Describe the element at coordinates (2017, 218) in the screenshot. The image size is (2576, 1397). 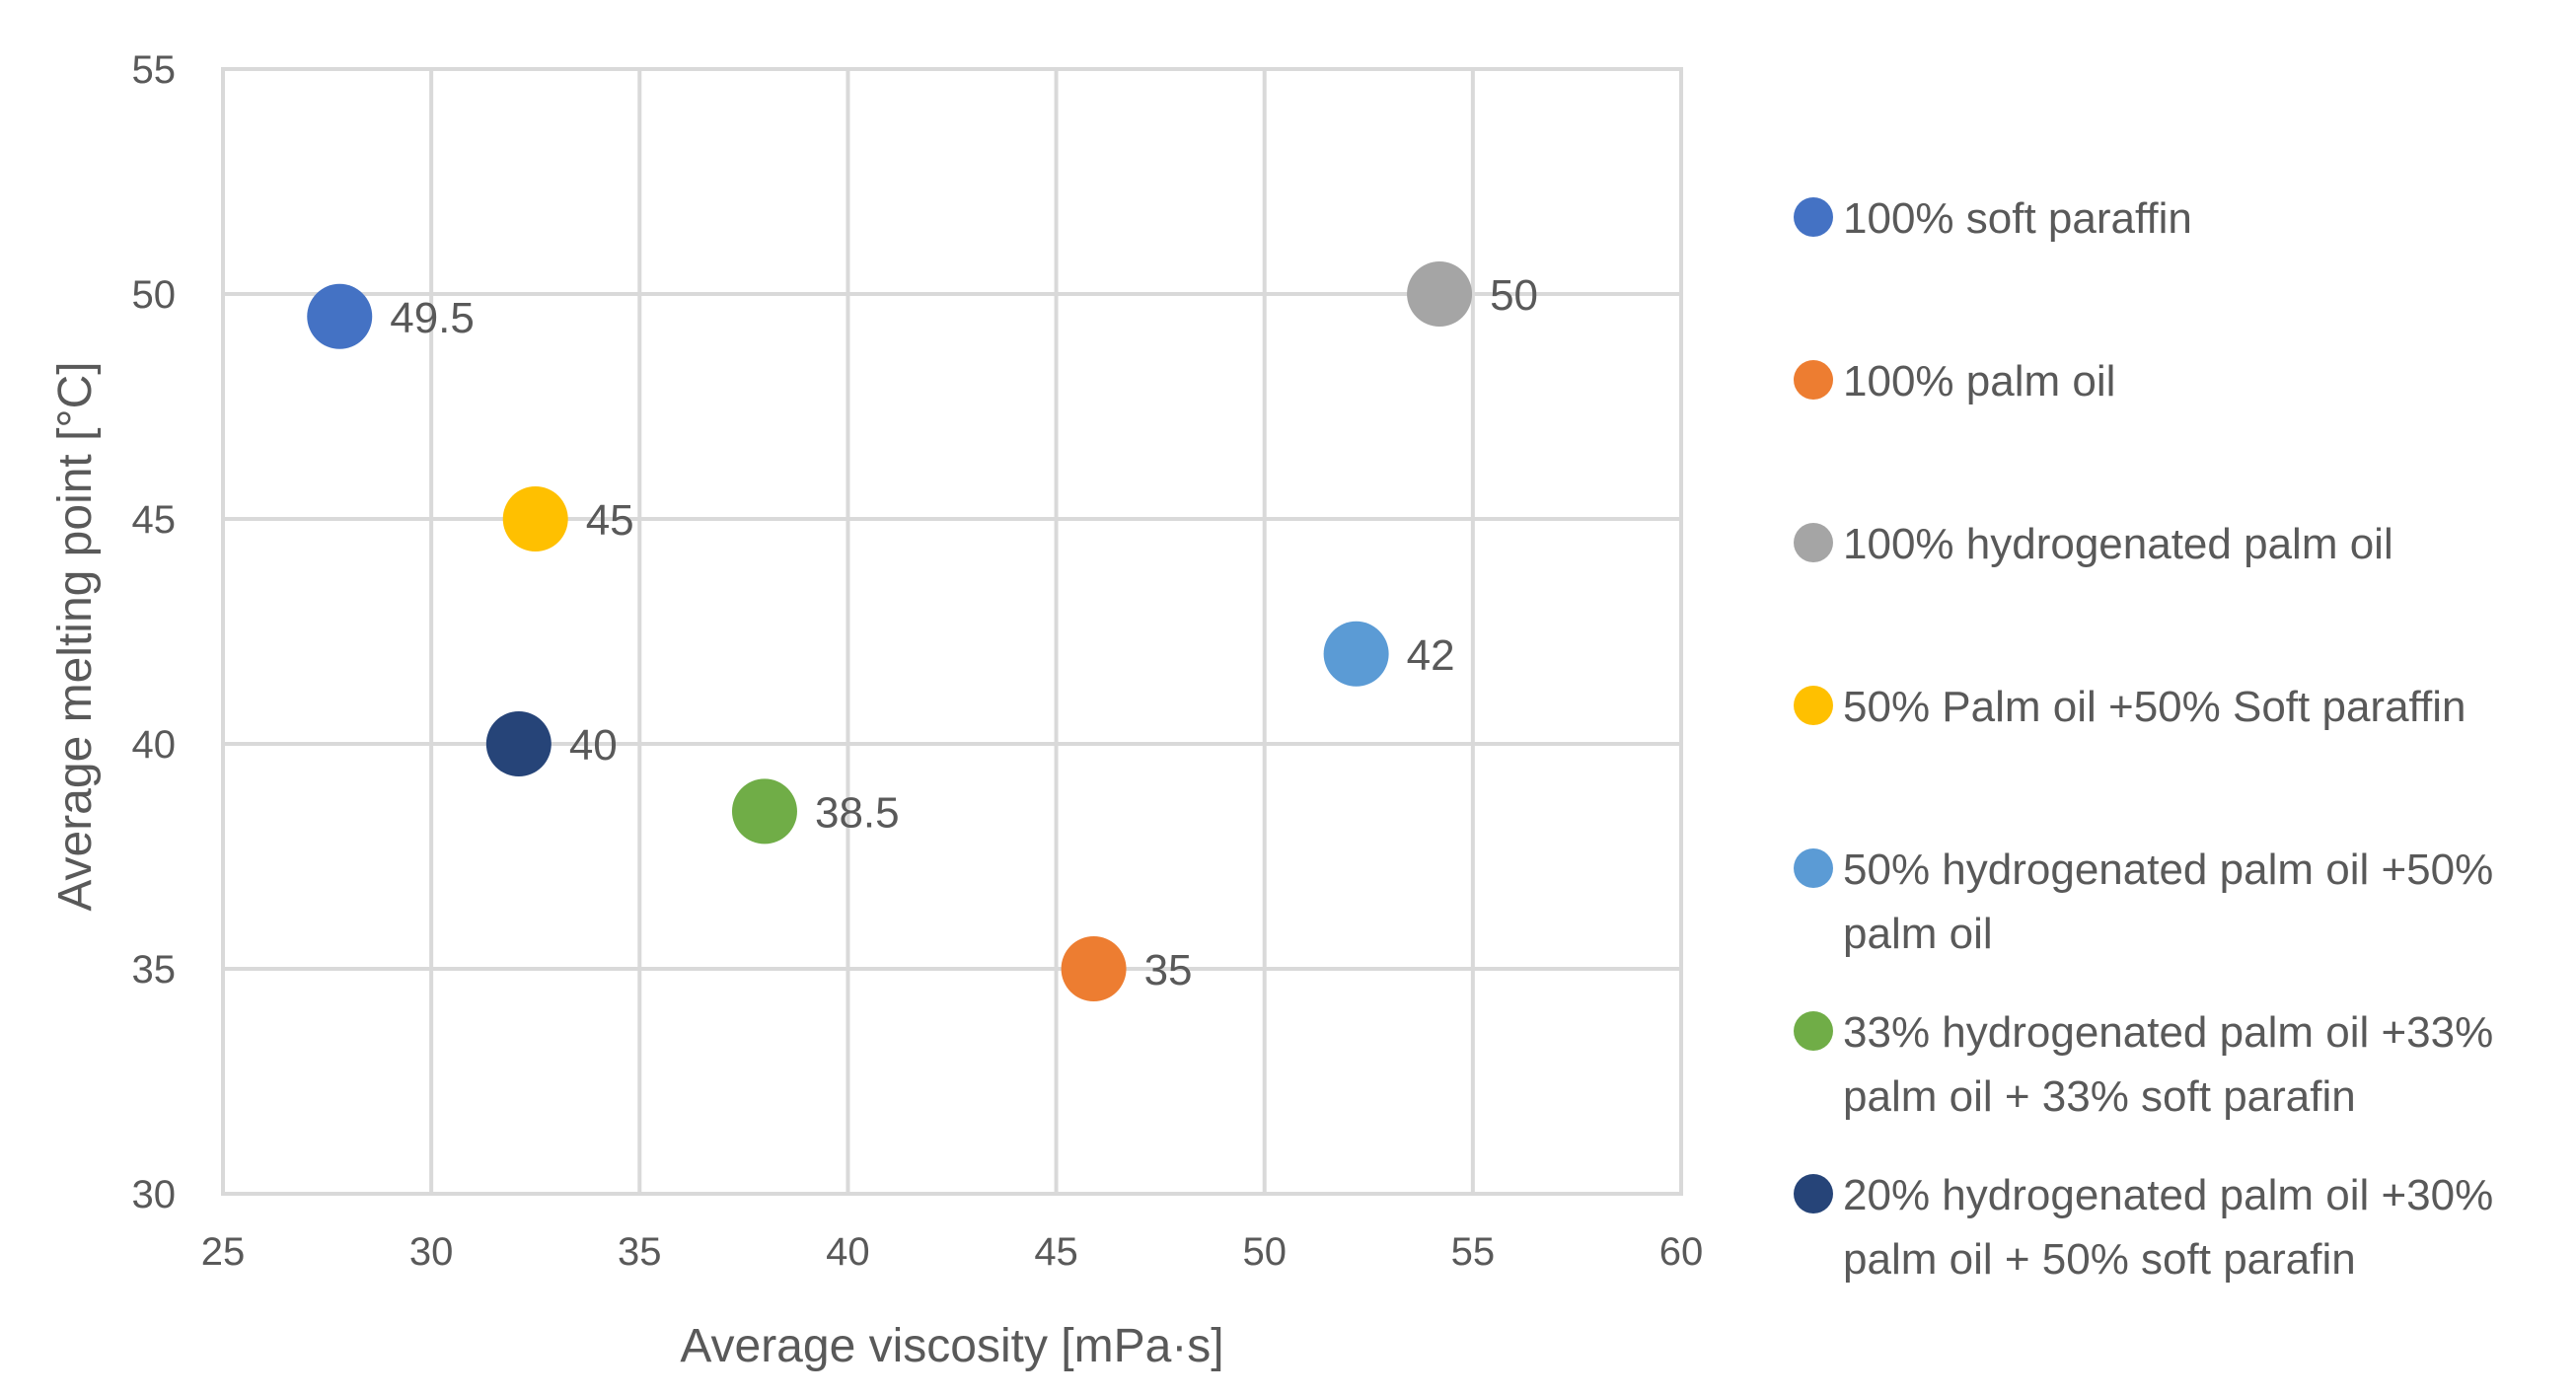
I see `legend-entry: 100% soft paraffin` at that location.